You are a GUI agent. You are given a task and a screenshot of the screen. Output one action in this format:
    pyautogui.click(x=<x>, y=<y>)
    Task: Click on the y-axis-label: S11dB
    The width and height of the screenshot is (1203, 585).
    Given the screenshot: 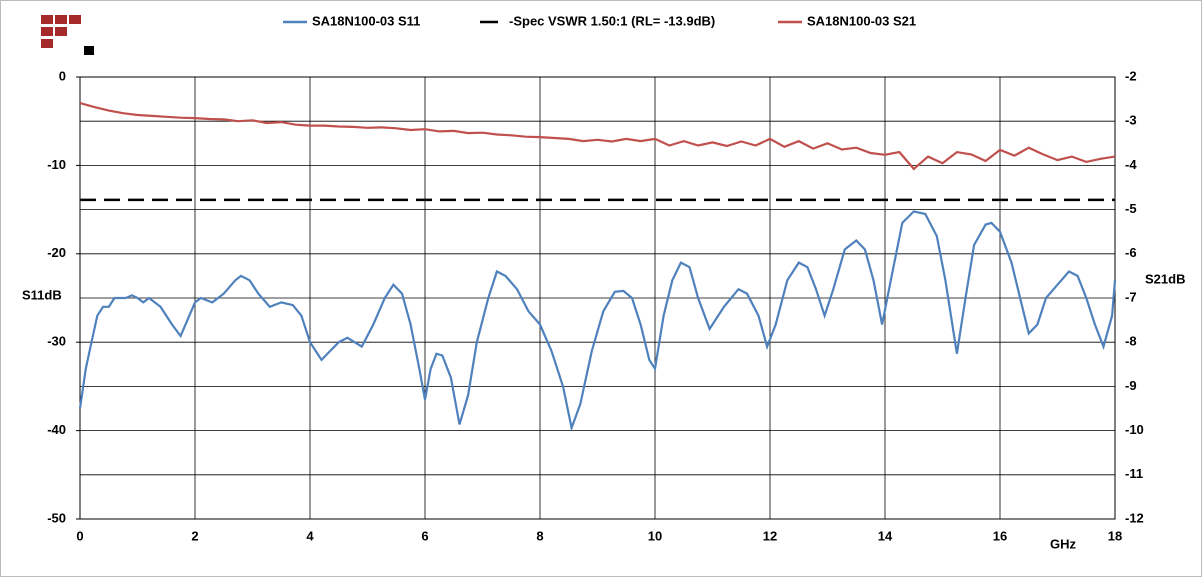 What is the action you would take?
    pyautogui.click(x=42, y=294)
    